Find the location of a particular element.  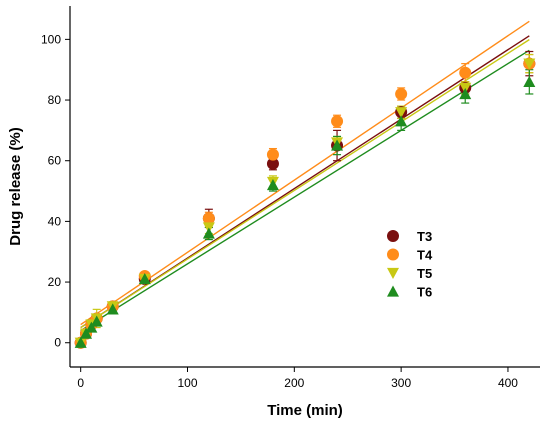

legend-item-t5: T5 is located at coordinates (409, 273).